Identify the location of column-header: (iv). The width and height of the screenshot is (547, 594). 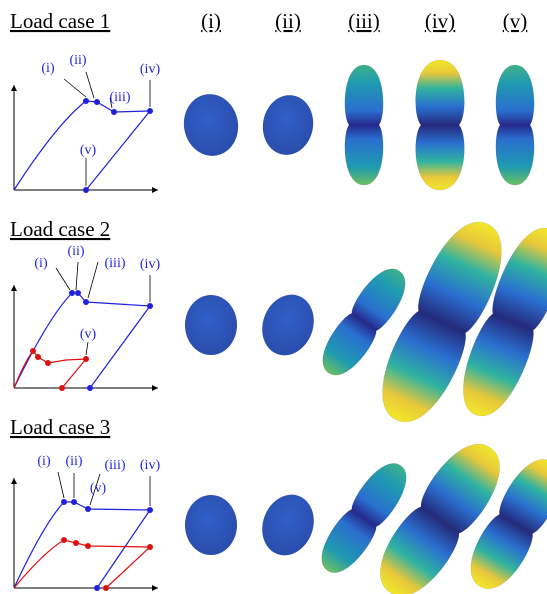
(440, 21).